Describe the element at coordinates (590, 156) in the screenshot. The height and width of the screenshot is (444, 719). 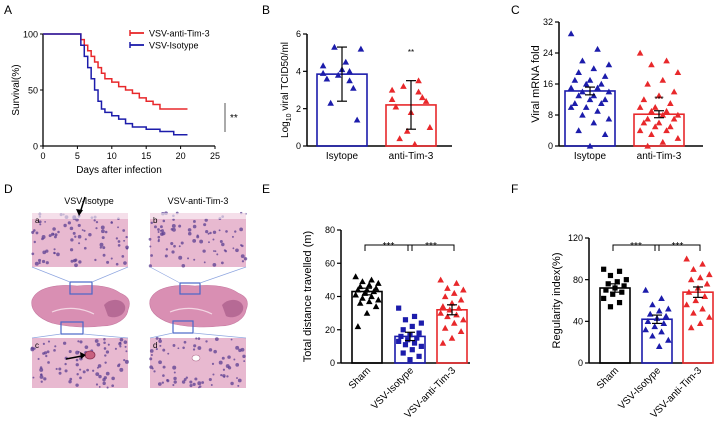
I see `x-category-label: Isytope` at that location.